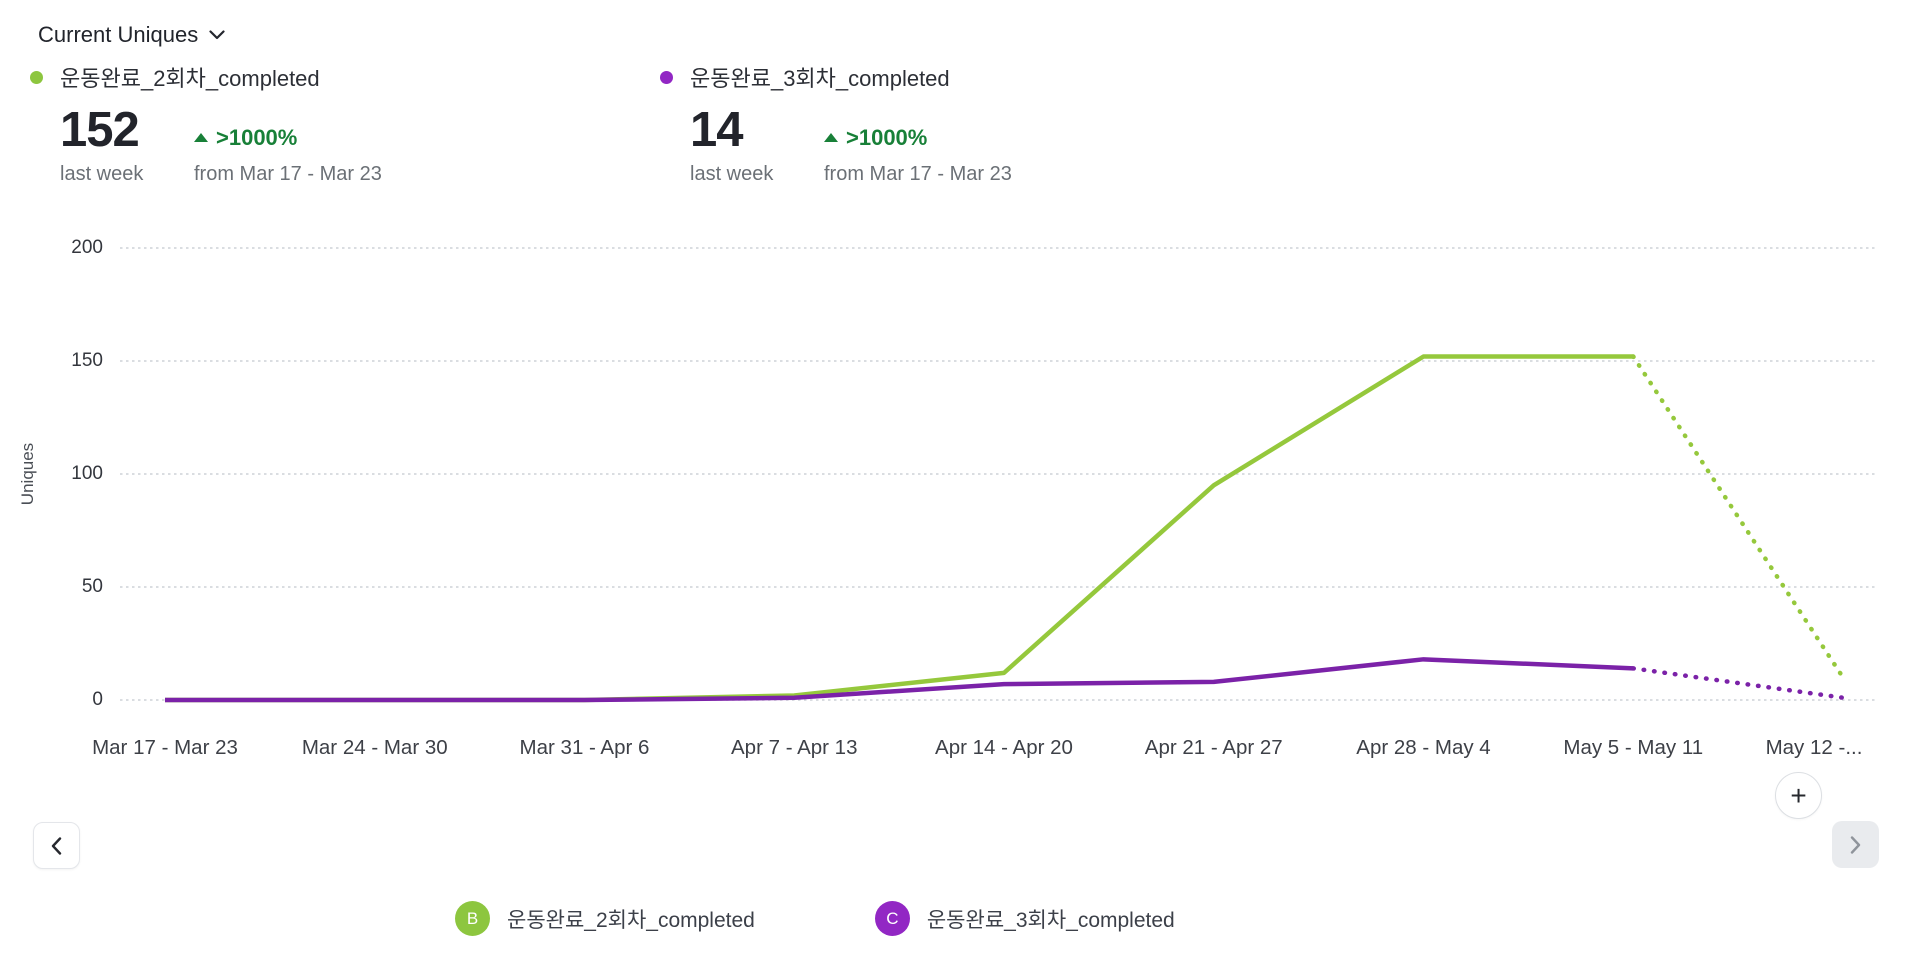 Image resolution: width=1910 pixels, height=968 pixels. What do you see at coordinates (1738, 517) in the screenshot?
I see `series-line-projected-B` at bounding box center [1738, 517].